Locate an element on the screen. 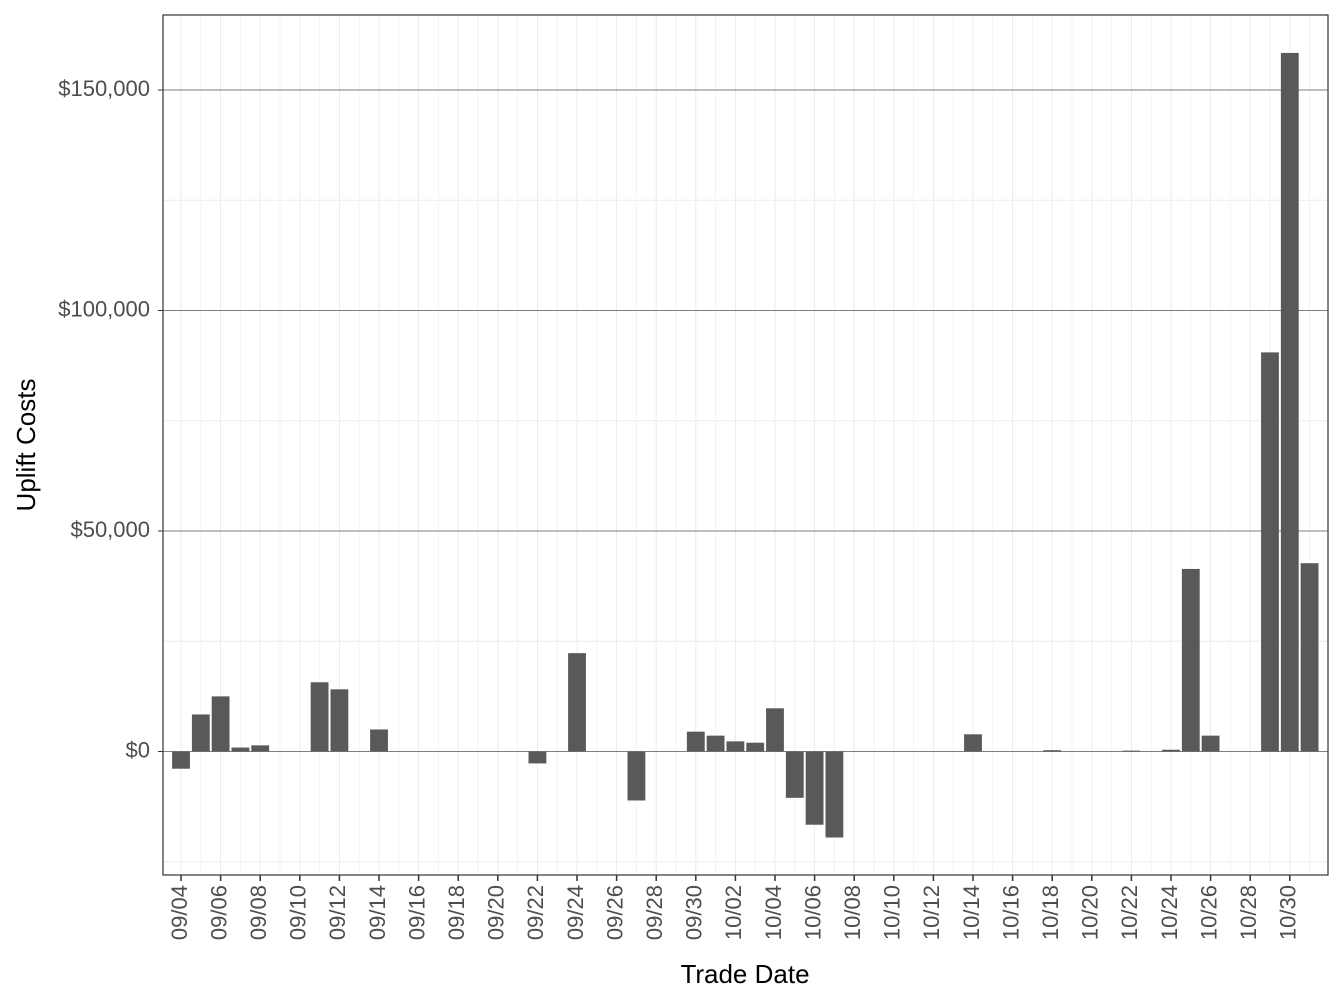 The image size is (1344, 1008). x-tick-label: 10/20 is located at coordinates (1090, 912).